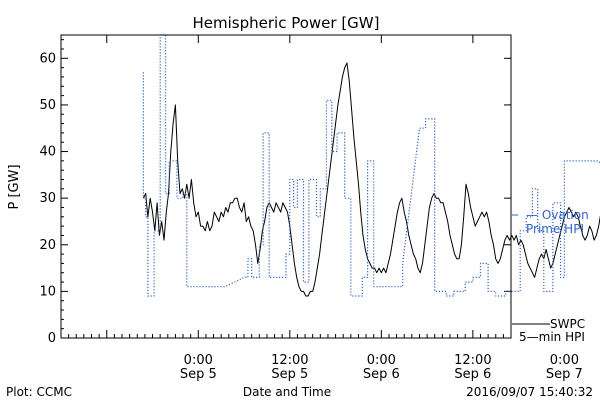 The width and height of the screenshot is (600, 400). What do you see at coordinates (47, 58) in the screenshot?
I see `y-tick-label: 60` at bounding box center [47, 58].